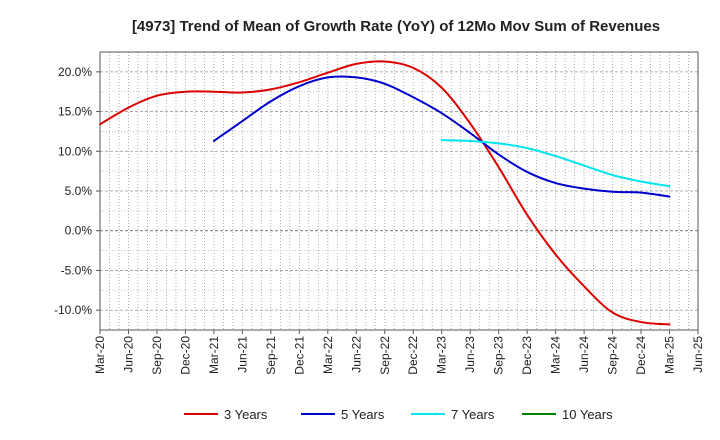 The height and width of the screenshot is (440, 720). Describe the element at coordinates (398, 414) in the screenshot. I see `legend: 3 Years 5 Years 7 Years 10 Years` at that location.